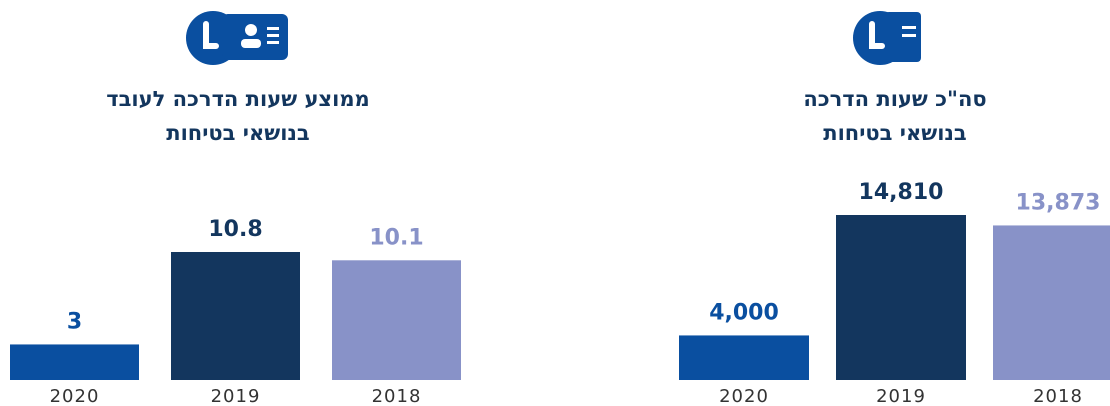  Describe the element at coordinates (396, 237) in the screenshot. I see `value-label: 10.1` at that location.